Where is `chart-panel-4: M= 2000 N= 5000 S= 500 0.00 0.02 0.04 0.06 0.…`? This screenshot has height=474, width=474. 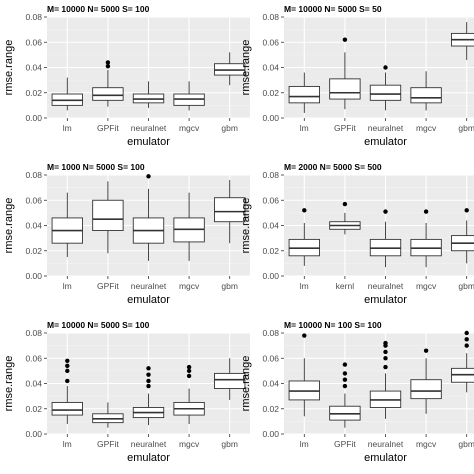
chart-panel-4: M= 2000 N= 5000 S= 500 0.00 0.02 0.04 0.06 0.… is located at coordinates (357, 234).